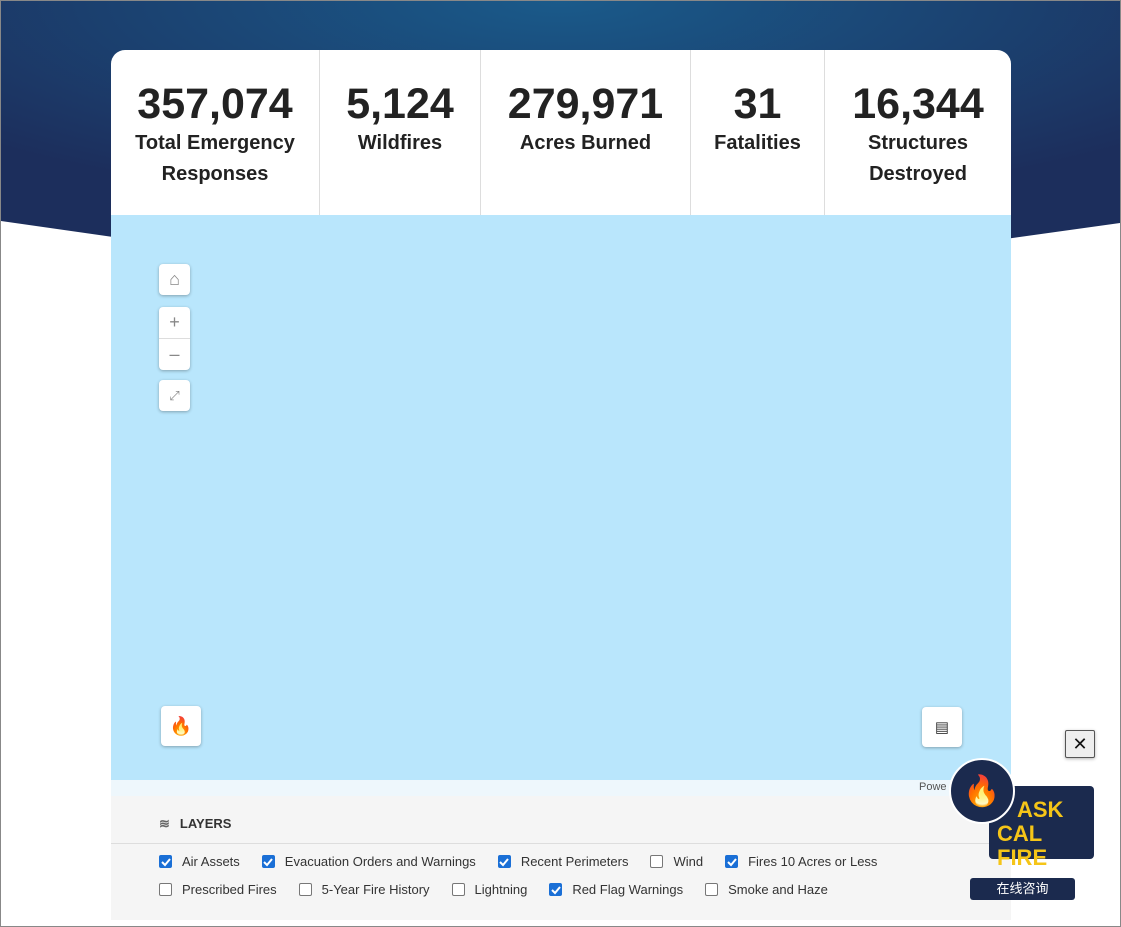  Describe the element at coordinates (778, 889) in the screenshot. I see `layer-label: Smoke and Haze` at that location.